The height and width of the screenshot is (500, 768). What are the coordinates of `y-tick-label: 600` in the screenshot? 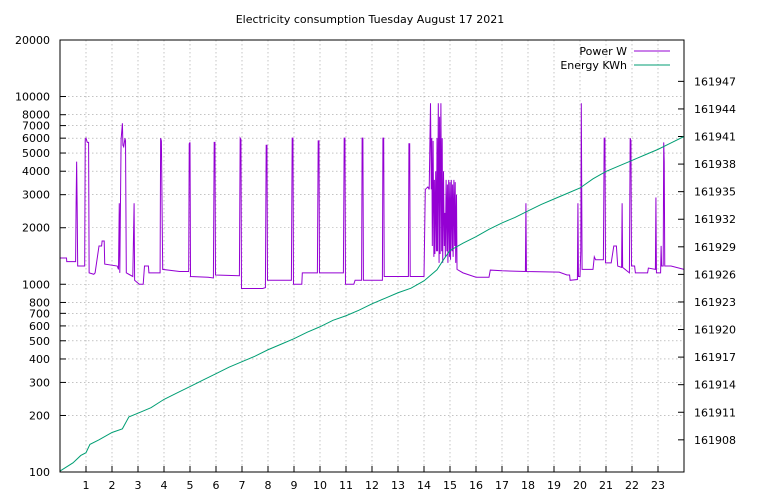 It's located at (39, 326).